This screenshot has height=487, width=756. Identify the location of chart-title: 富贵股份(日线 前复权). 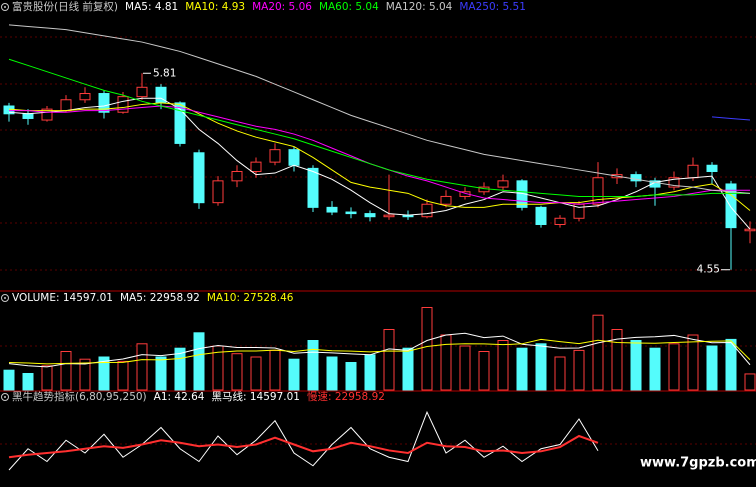
(65, 6).